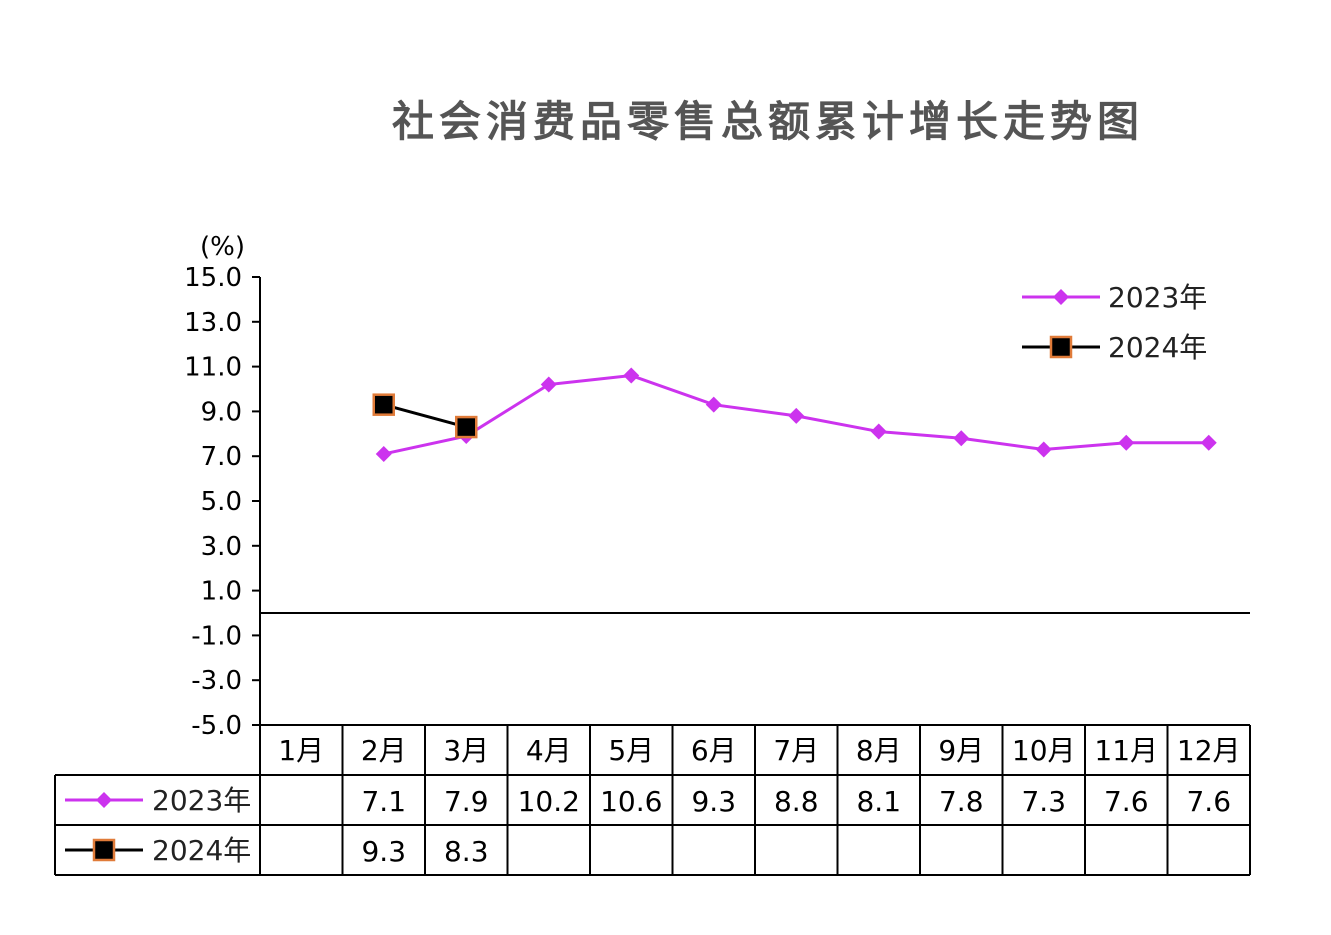  What do you see at coordinates (222, 247) in the screenshot?
I see `y-axis-unit-label: (%)` at bounding box center [222, 247].